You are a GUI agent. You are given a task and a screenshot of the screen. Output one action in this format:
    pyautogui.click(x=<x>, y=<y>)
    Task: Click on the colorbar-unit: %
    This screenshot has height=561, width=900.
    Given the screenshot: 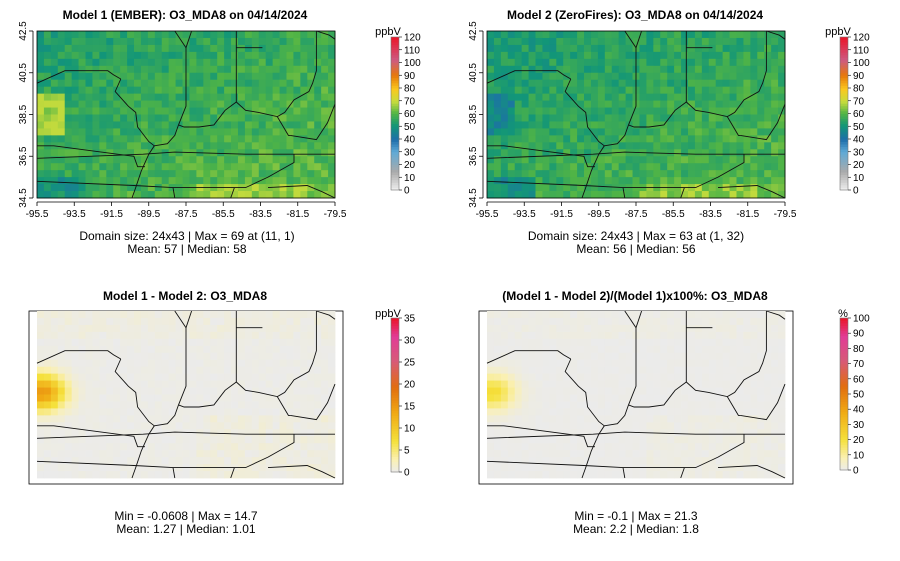 What is the action you would take?
    pyautogui.click(x=843, y=314)
    